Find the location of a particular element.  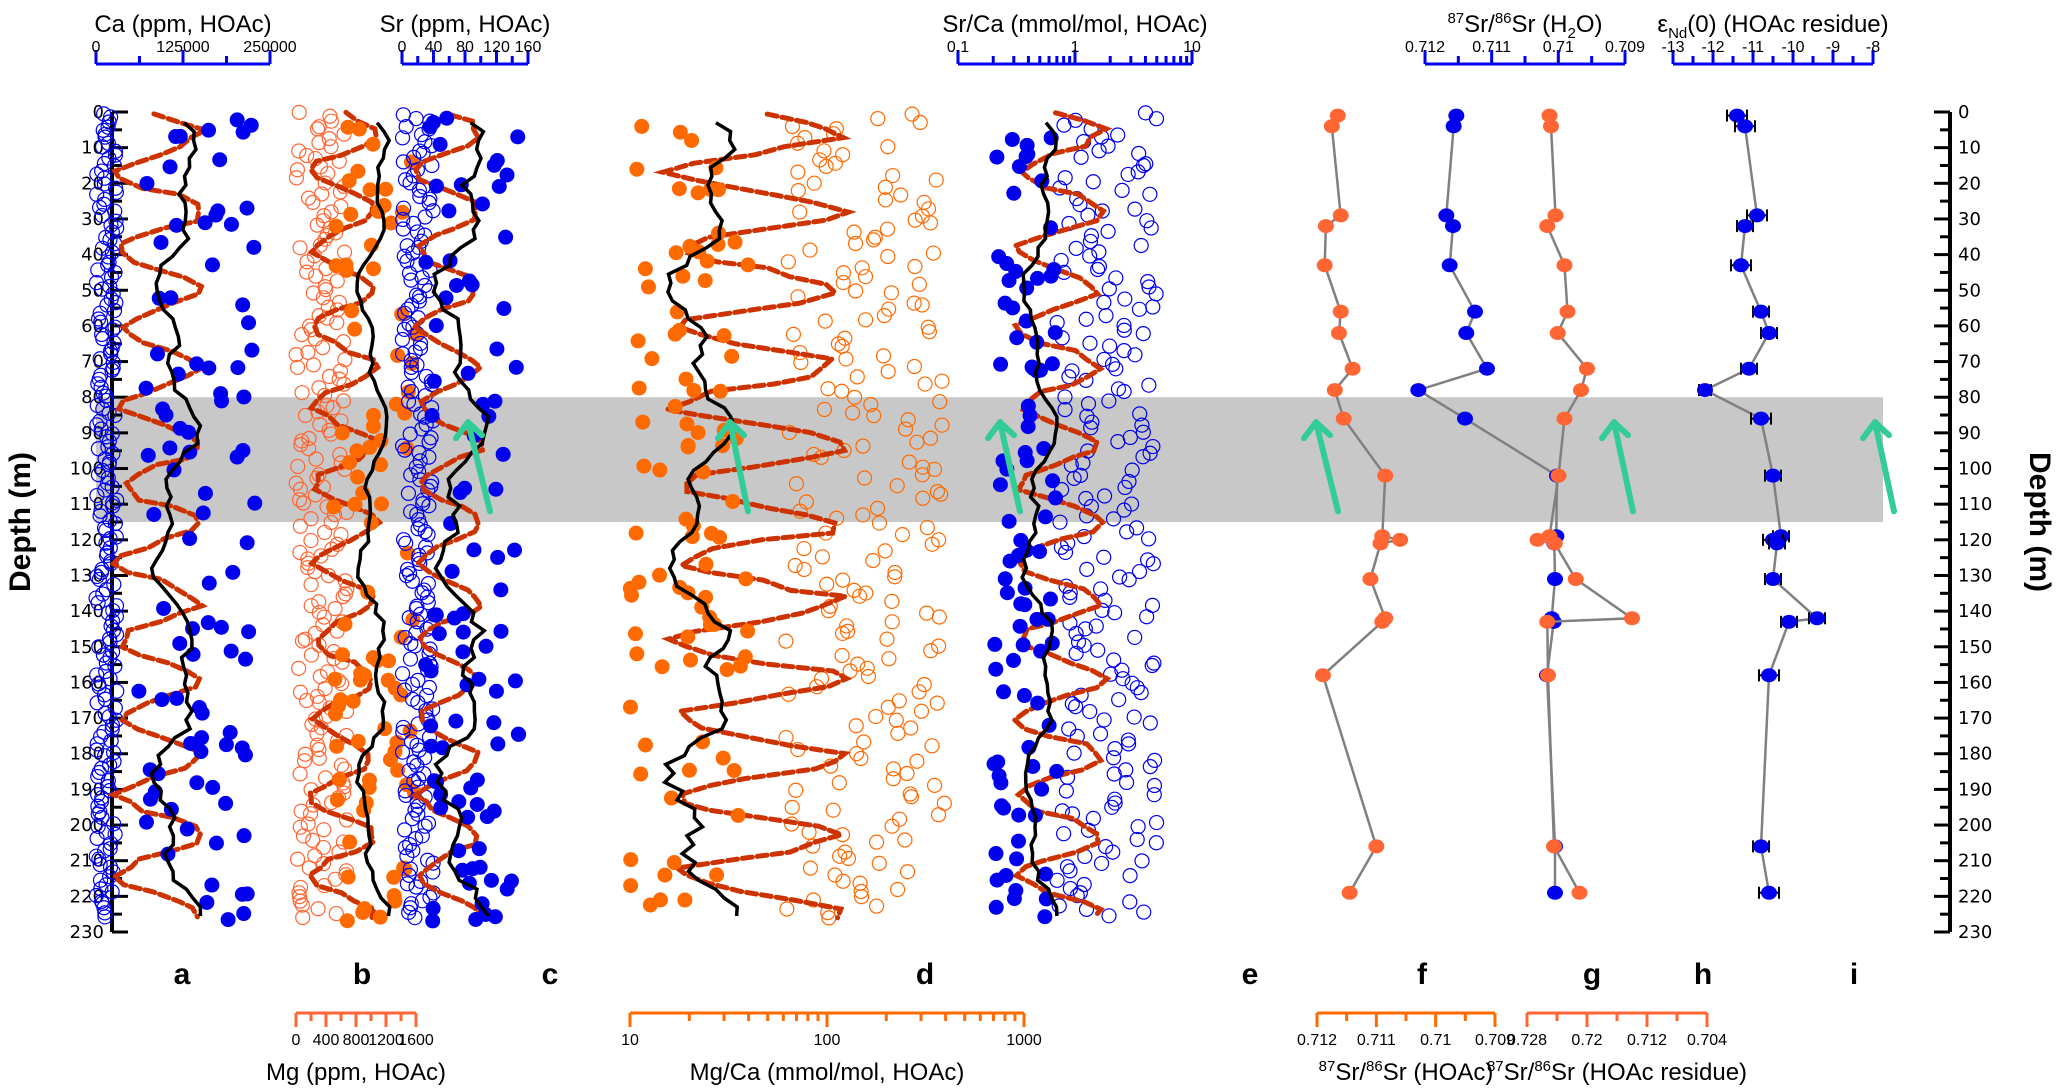

title-sup: 87 is located at coordinates (1495, 1066).